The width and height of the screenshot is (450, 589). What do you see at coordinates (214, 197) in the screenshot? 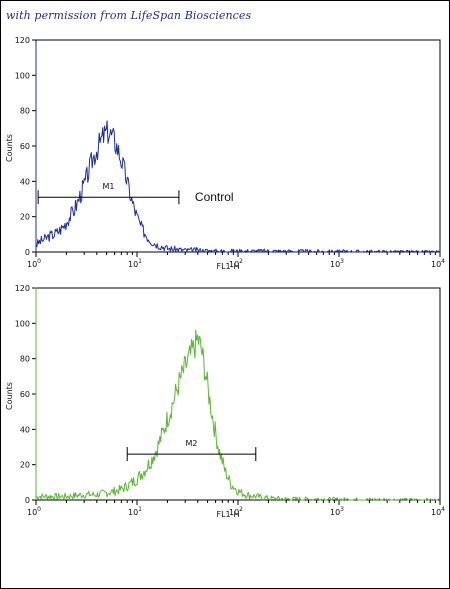
I see `control-label: Control` at bounding box center [214, 197].